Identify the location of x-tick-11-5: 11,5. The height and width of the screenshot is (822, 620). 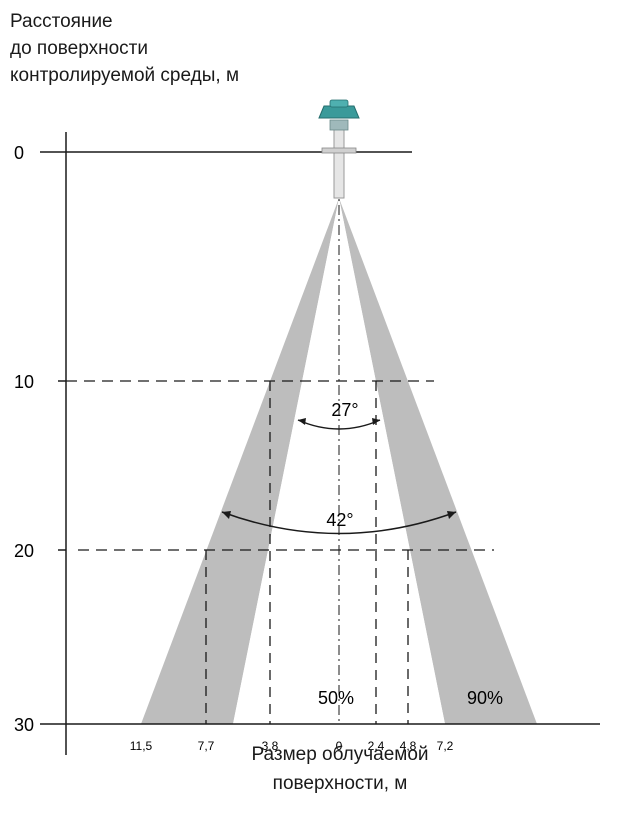
(141, 746).